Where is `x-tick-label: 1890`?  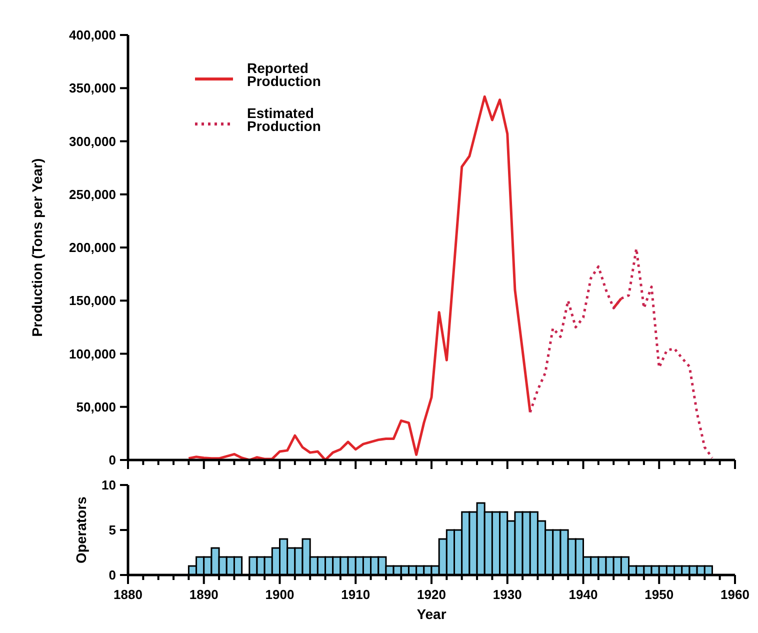
x-tick-label: 1890 is located at coordinates (203, 594).